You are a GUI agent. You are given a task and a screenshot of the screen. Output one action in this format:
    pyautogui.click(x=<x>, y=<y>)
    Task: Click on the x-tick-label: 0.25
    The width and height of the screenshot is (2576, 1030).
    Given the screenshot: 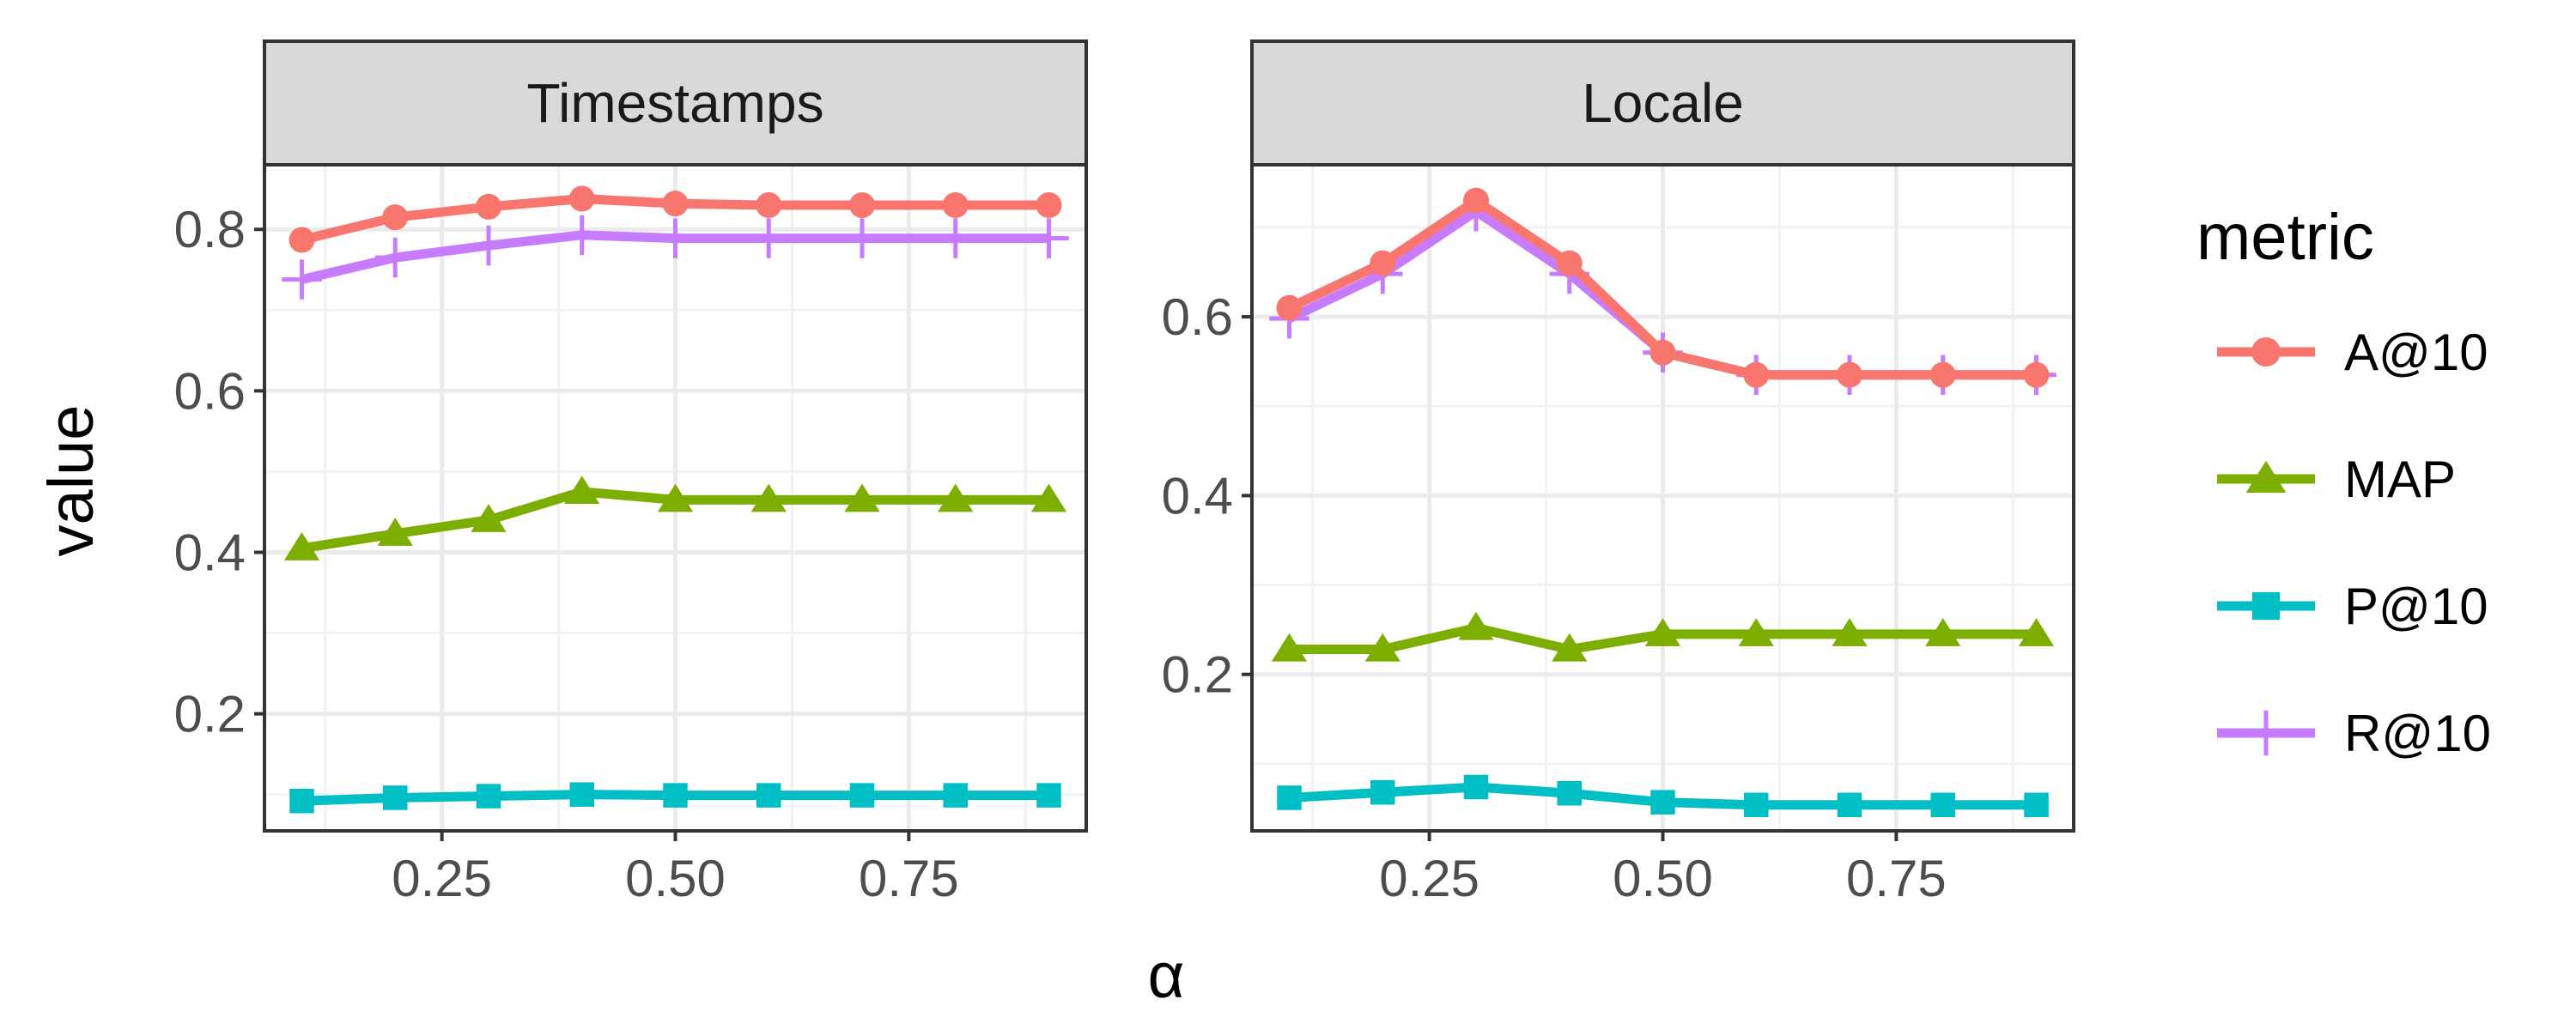 What is the action you would take?
    pyautogui.click(x=442, y=878)
    